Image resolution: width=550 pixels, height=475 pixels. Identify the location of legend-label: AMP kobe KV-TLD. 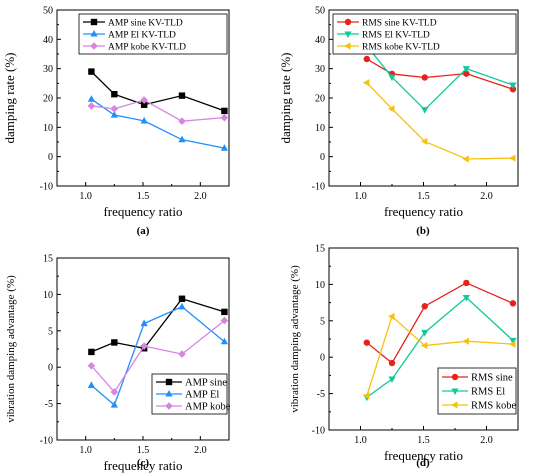
(147, 48).